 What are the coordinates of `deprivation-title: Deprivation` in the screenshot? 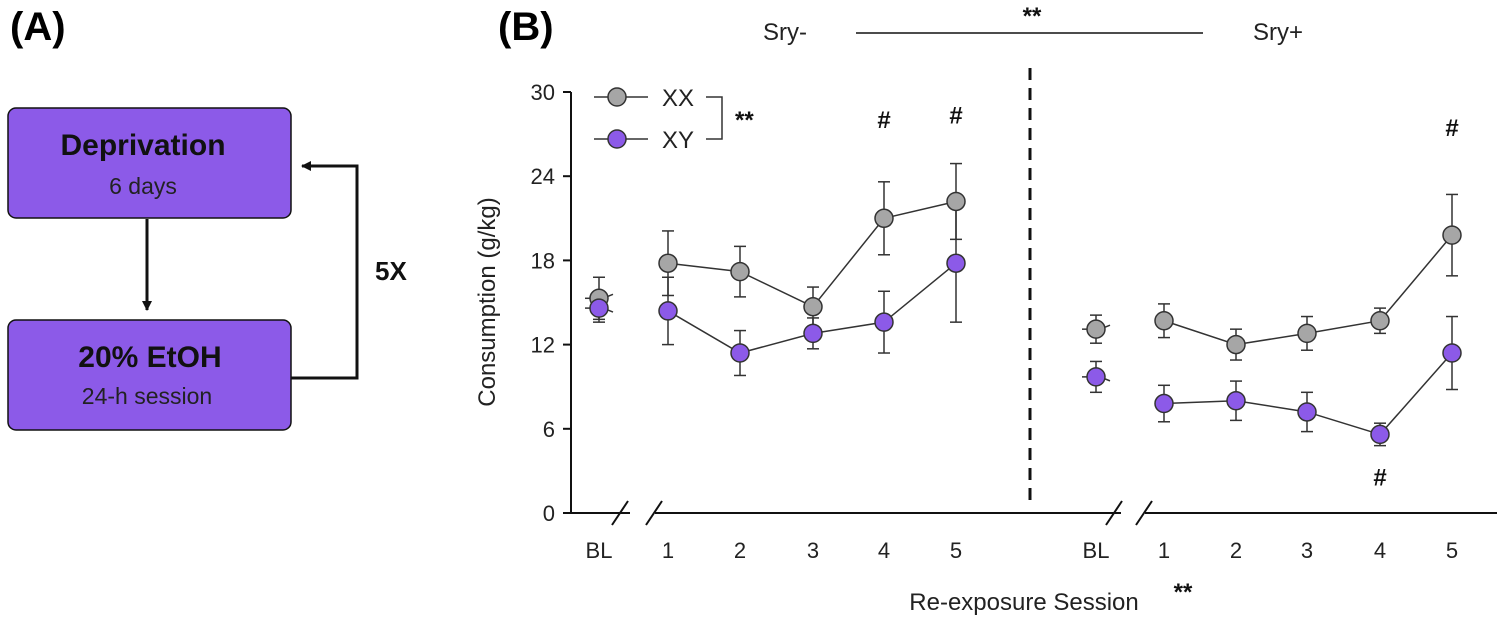 It's located at (142, 145).